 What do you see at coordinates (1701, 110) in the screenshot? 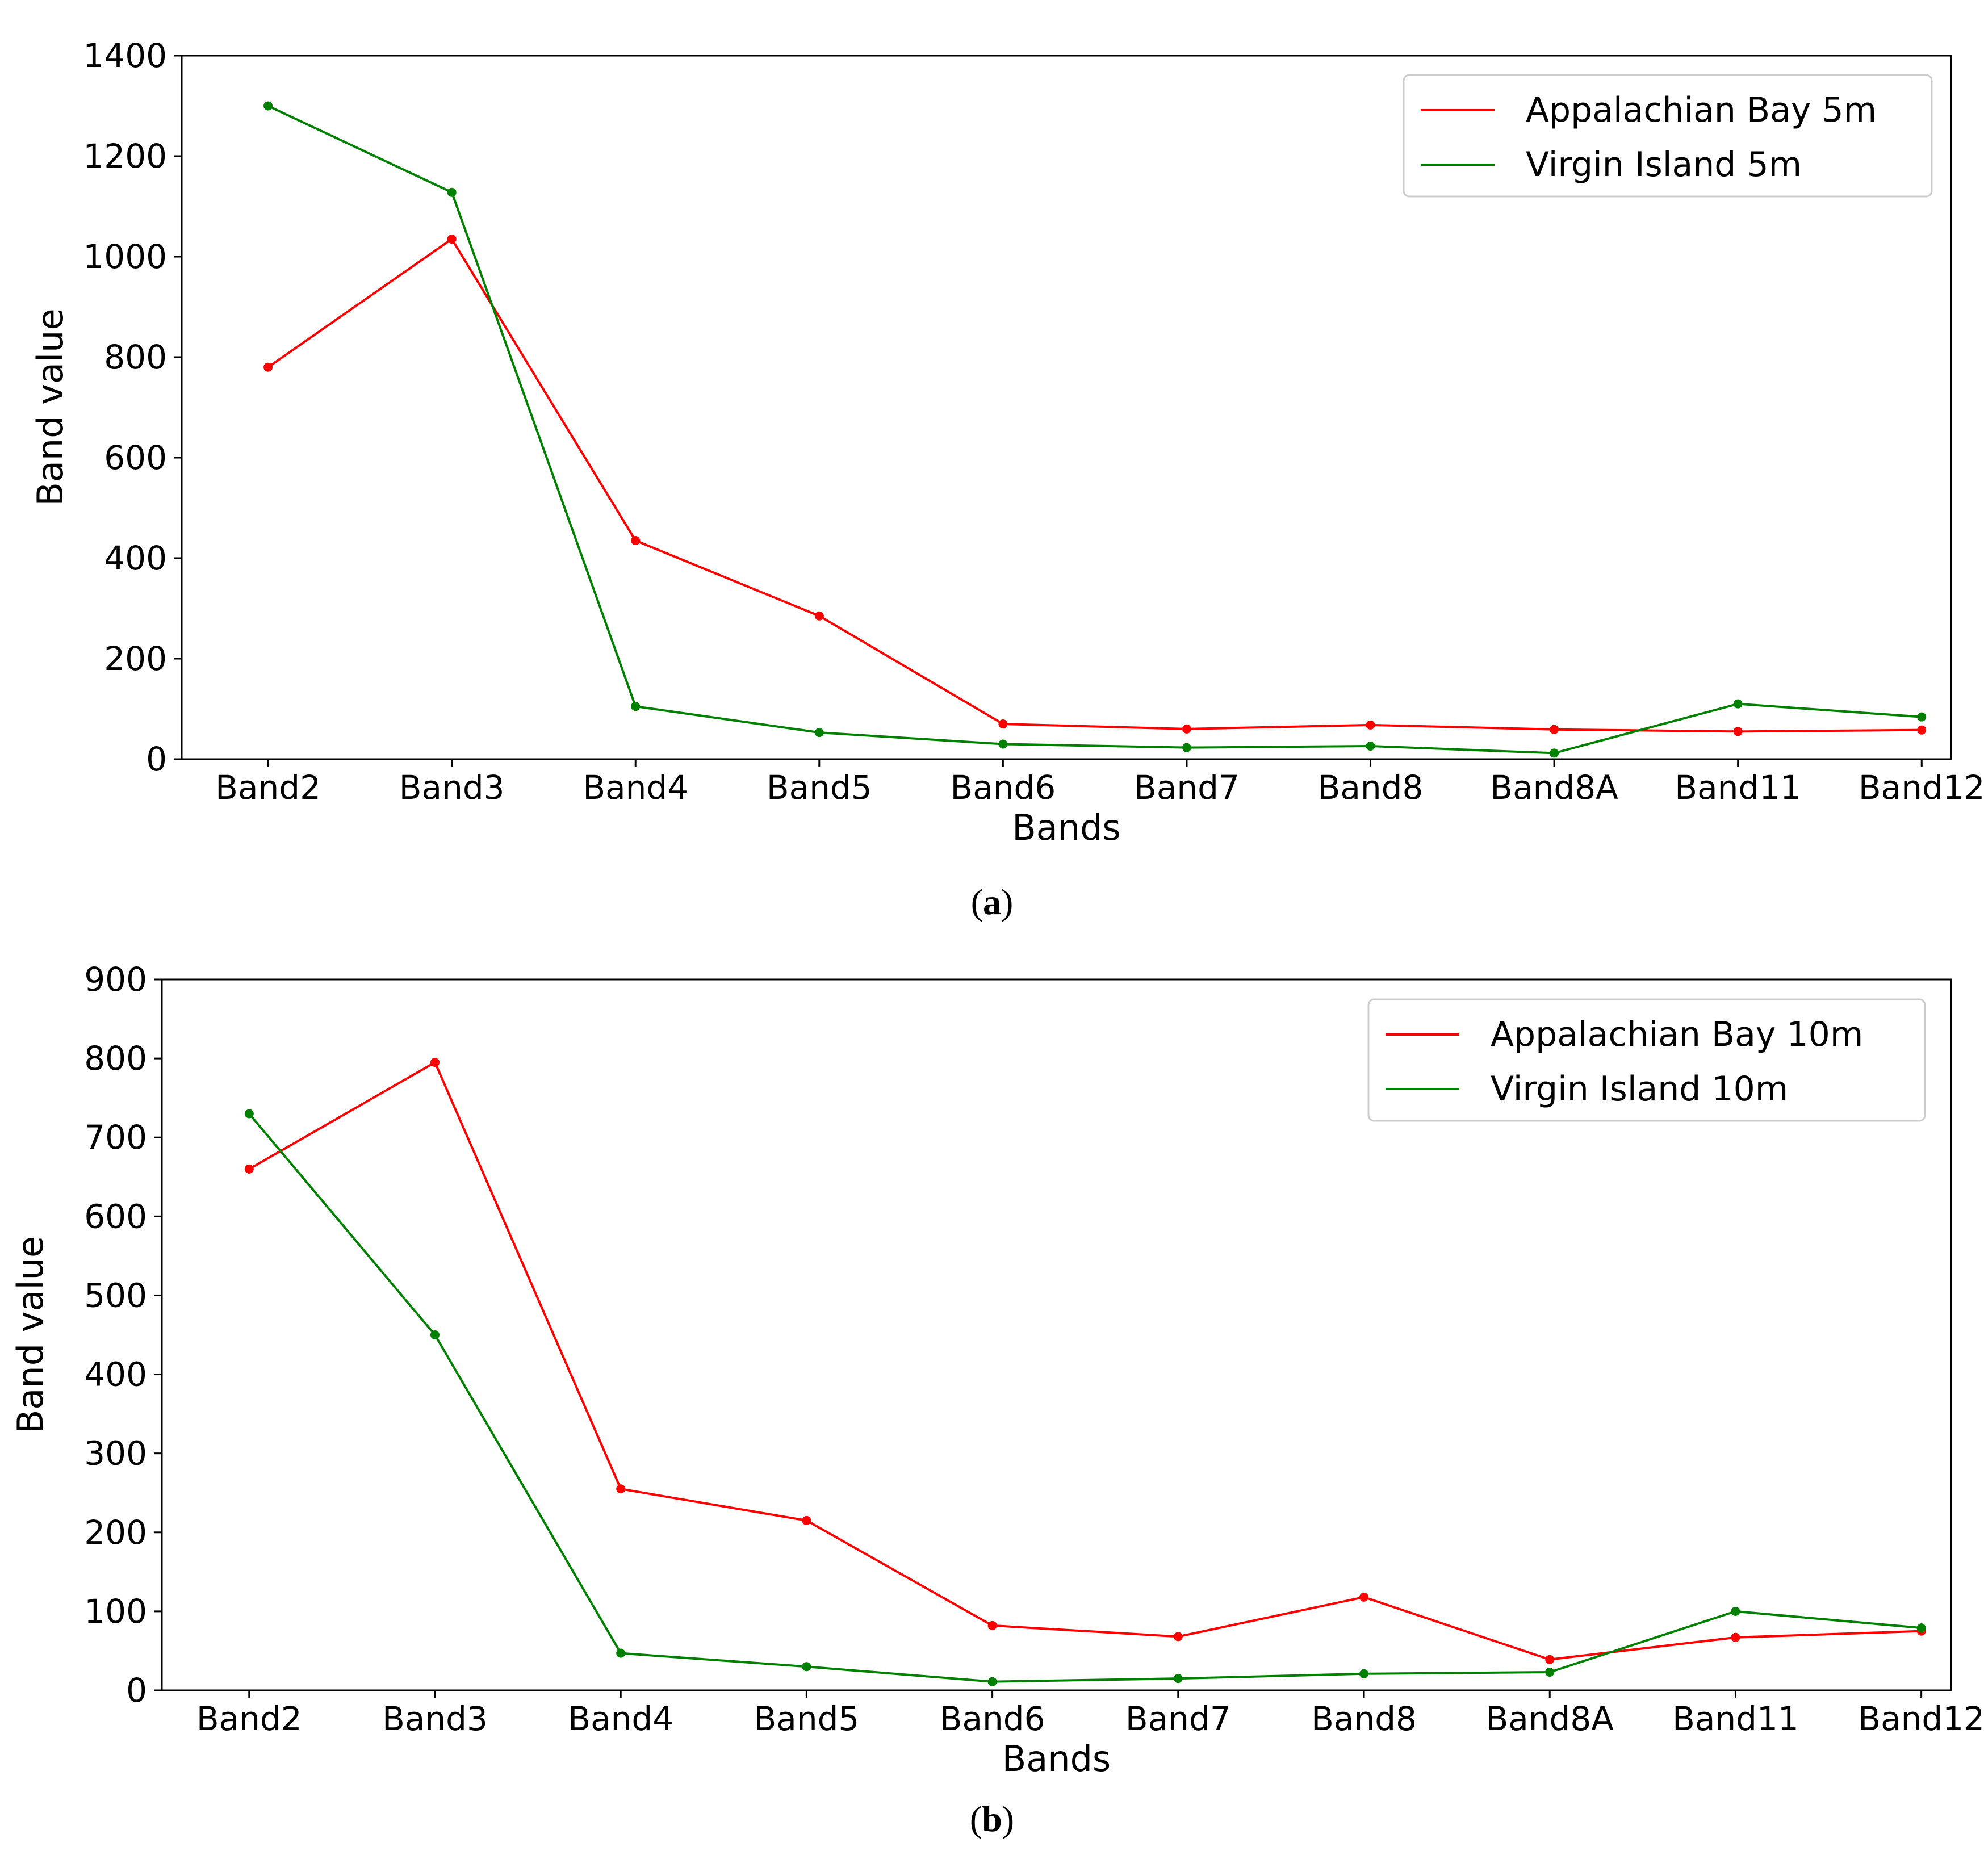
I see `legend-label: Appalachian Bay 5m` at bounding box center [1701, 110].